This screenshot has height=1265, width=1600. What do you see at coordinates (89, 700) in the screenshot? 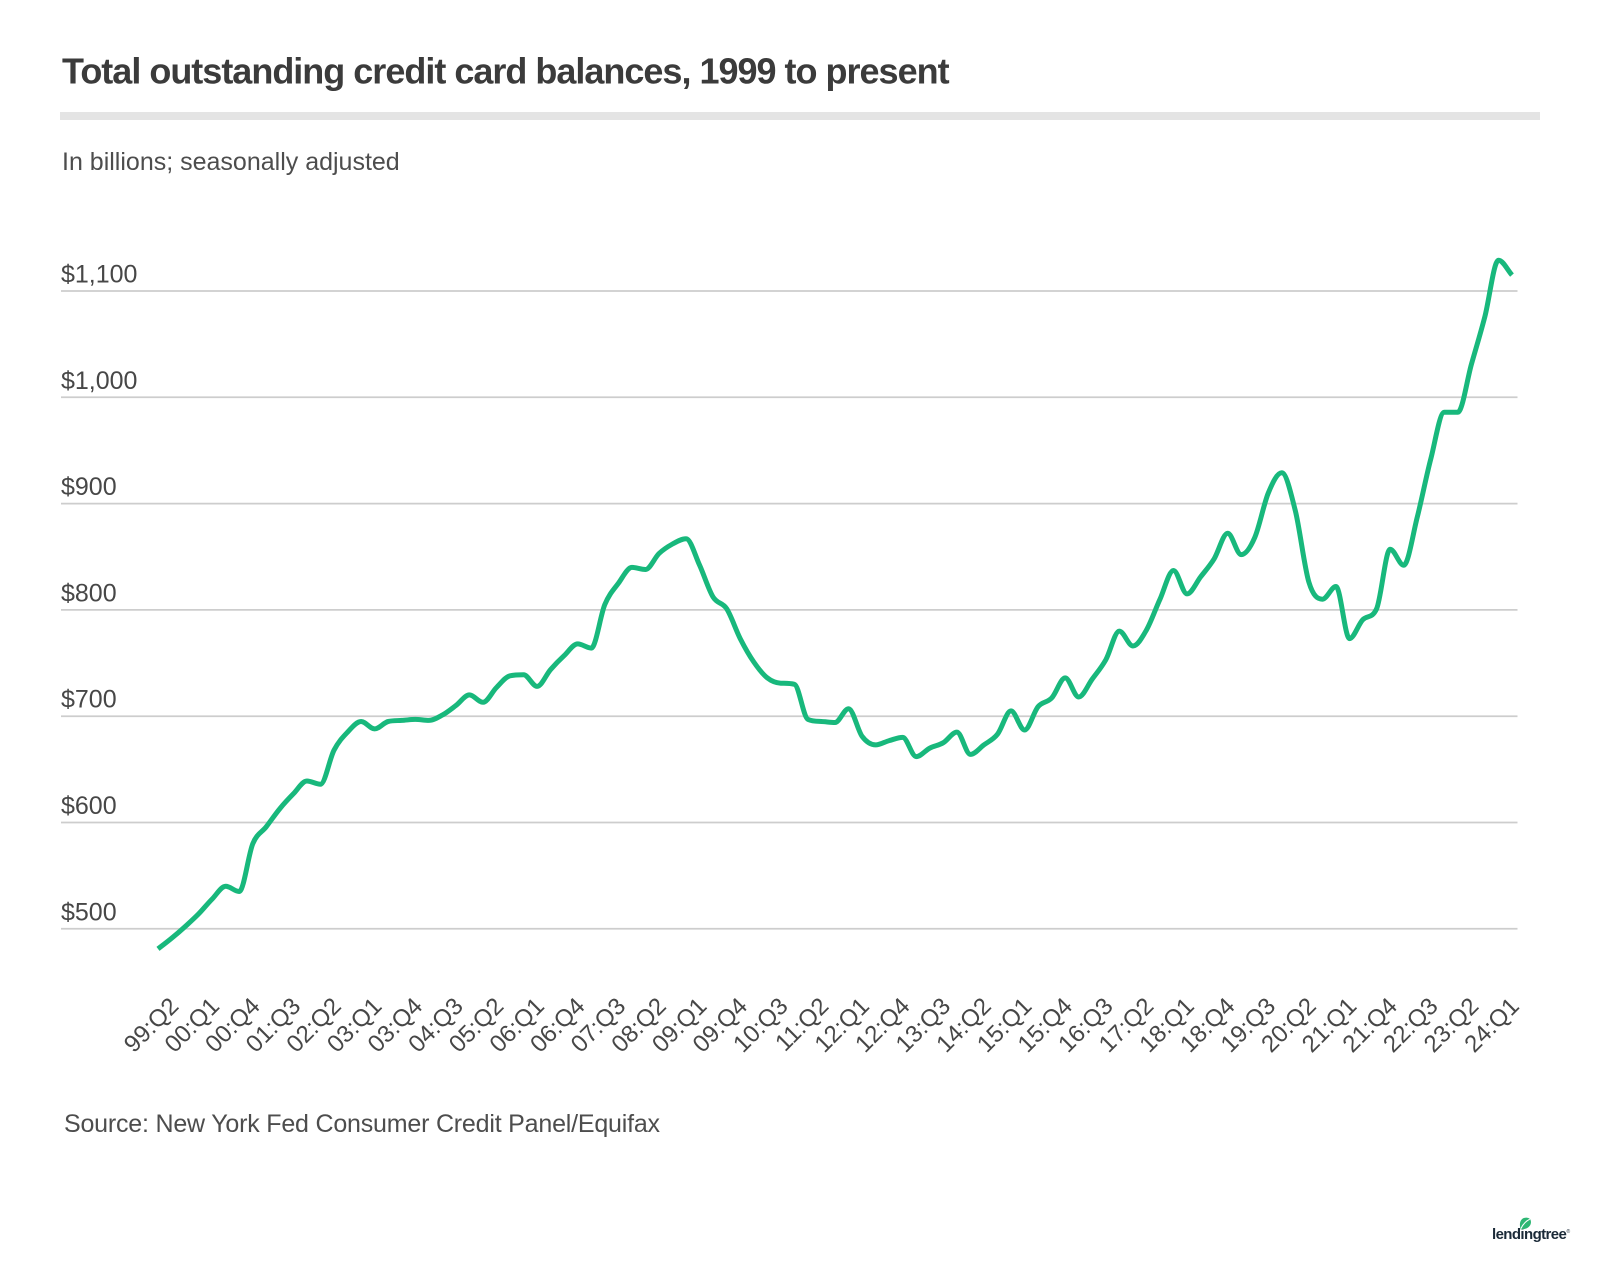
I see `svg-text: $700` at bounding box center [89, 700].